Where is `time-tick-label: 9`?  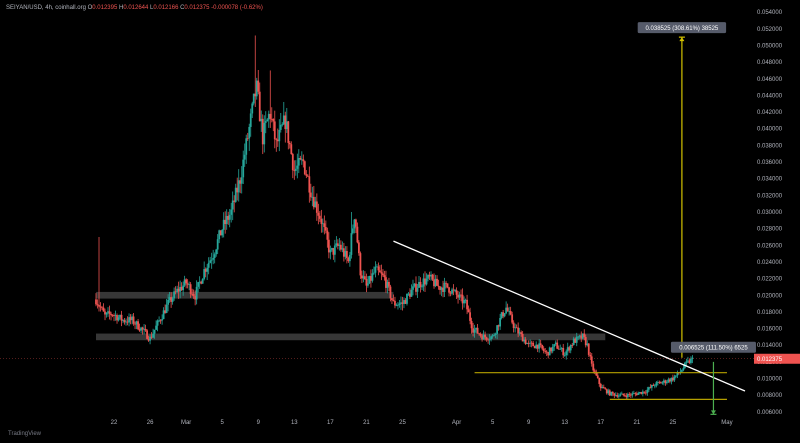
time-tick-label: 9 is located at coordinates (259, 423).